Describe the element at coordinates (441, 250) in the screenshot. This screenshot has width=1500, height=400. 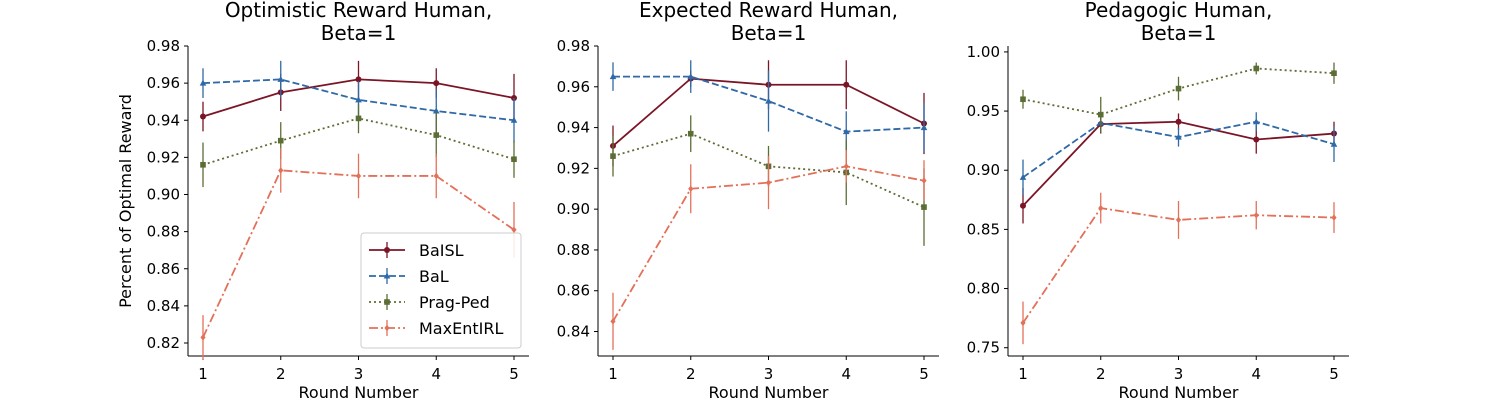
I see `legend-label: BaISL` at that location.